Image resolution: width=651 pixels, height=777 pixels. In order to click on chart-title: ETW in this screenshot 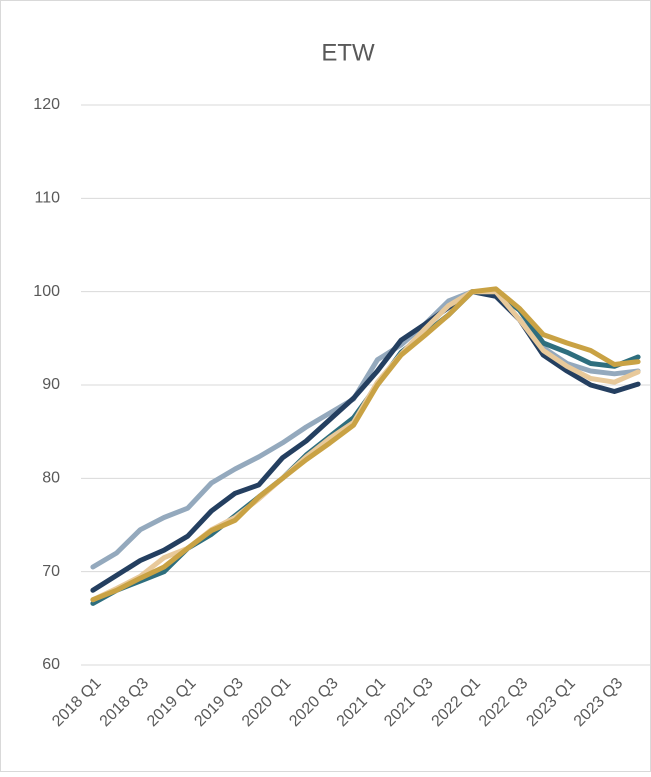, I will do `click(348, 52)`.